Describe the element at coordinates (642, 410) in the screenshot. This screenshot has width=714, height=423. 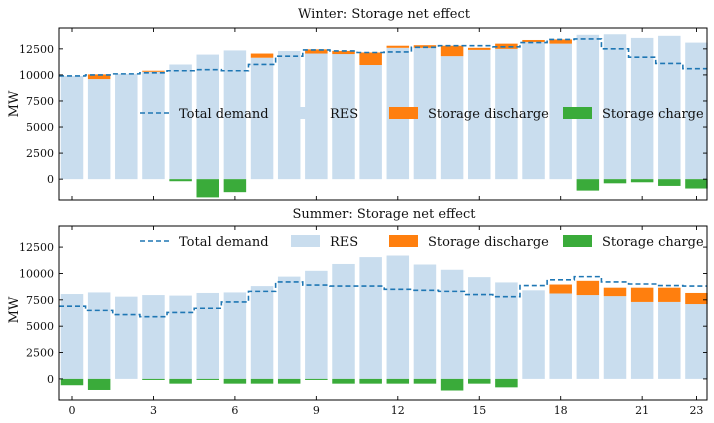
I see `summer-xtick-label: 21` at that location.